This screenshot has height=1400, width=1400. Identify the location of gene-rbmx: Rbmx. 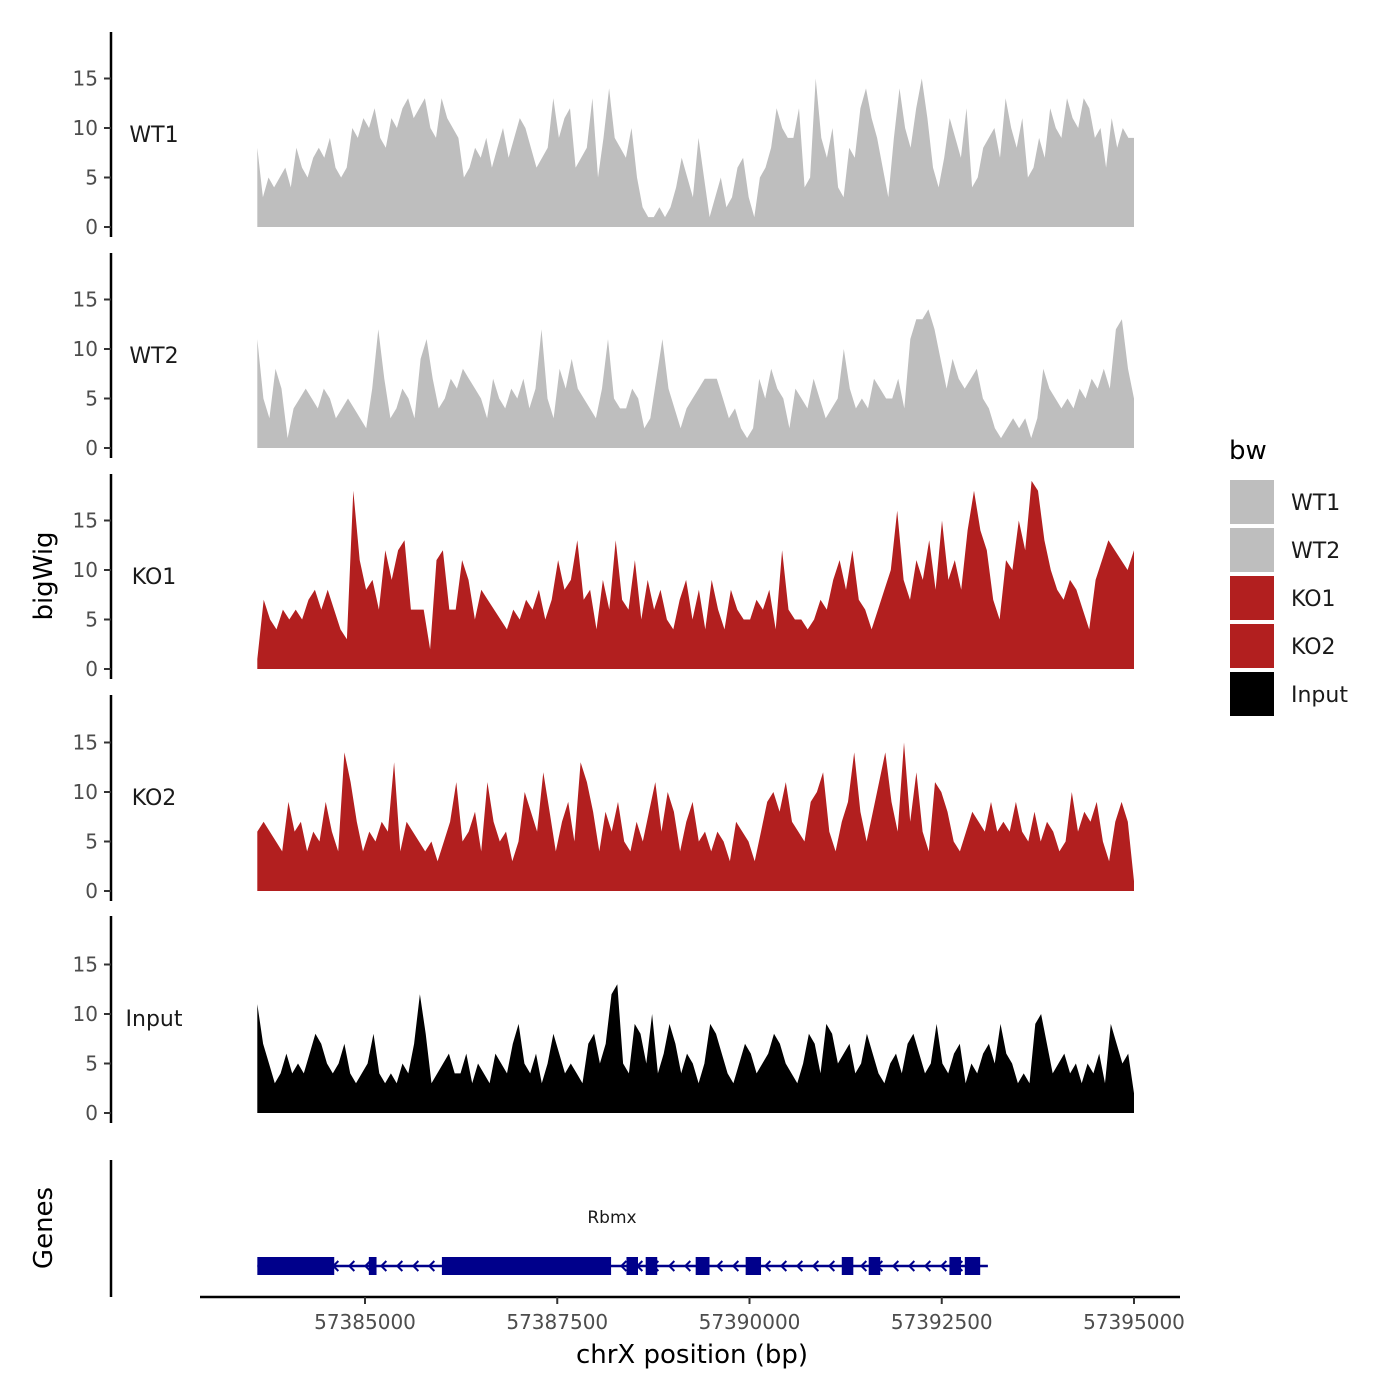
(622, 1241).